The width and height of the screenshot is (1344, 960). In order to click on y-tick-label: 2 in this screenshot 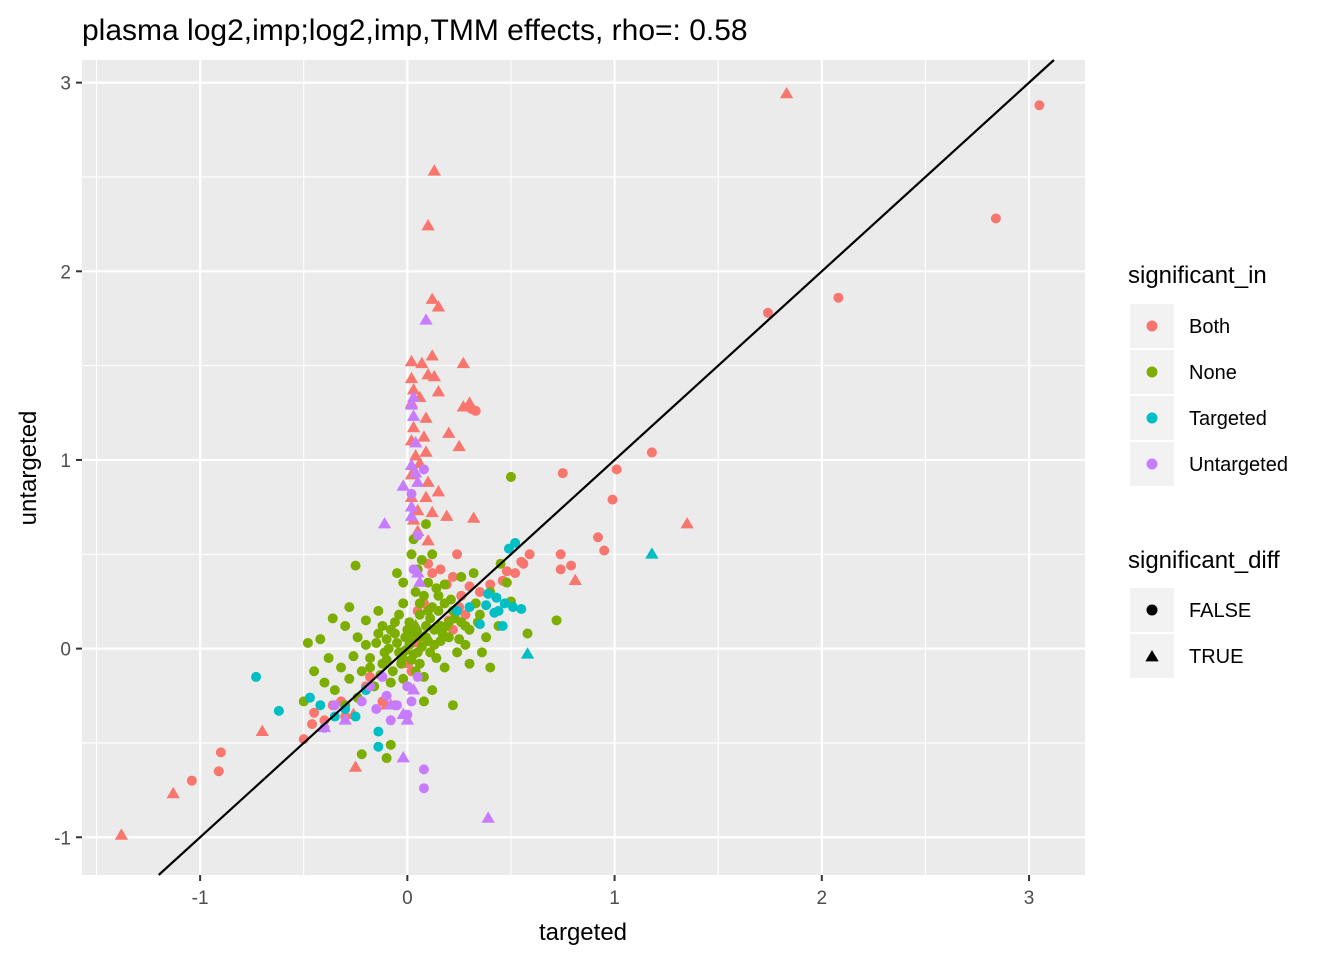, I will do `click(65, 272)`.